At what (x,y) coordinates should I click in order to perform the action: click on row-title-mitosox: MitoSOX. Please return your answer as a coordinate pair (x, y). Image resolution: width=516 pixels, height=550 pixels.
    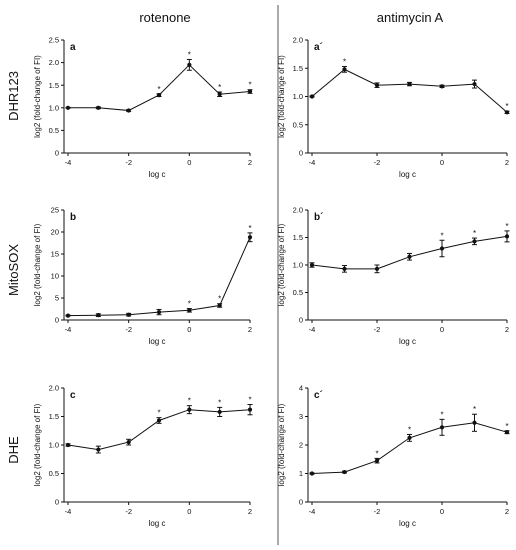
    Looking at the image, I should click on (13, 270).